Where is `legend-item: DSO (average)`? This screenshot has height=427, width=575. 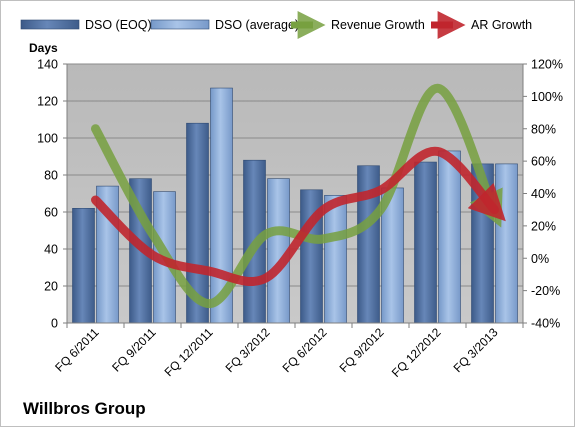
legend-item: DSO (average) is located at coordinates (224, 25).